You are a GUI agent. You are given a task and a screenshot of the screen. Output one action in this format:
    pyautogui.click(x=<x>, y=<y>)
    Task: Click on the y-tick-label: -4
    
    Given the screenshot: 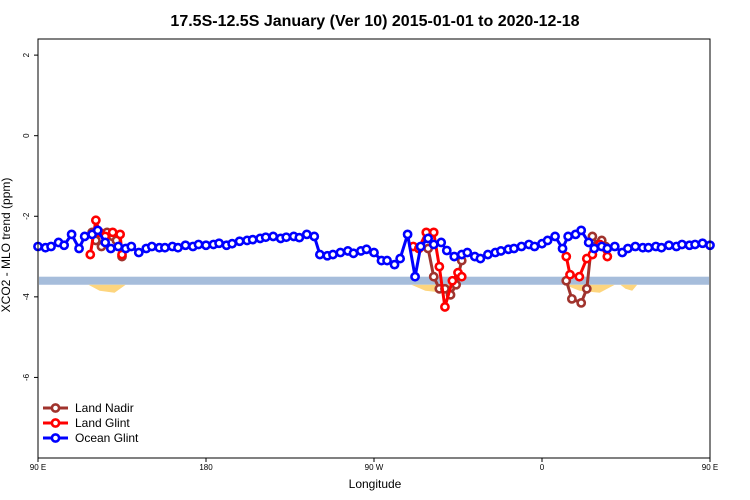 What is the action you would take?
    pyautogui.click(x=26, y=297)
    